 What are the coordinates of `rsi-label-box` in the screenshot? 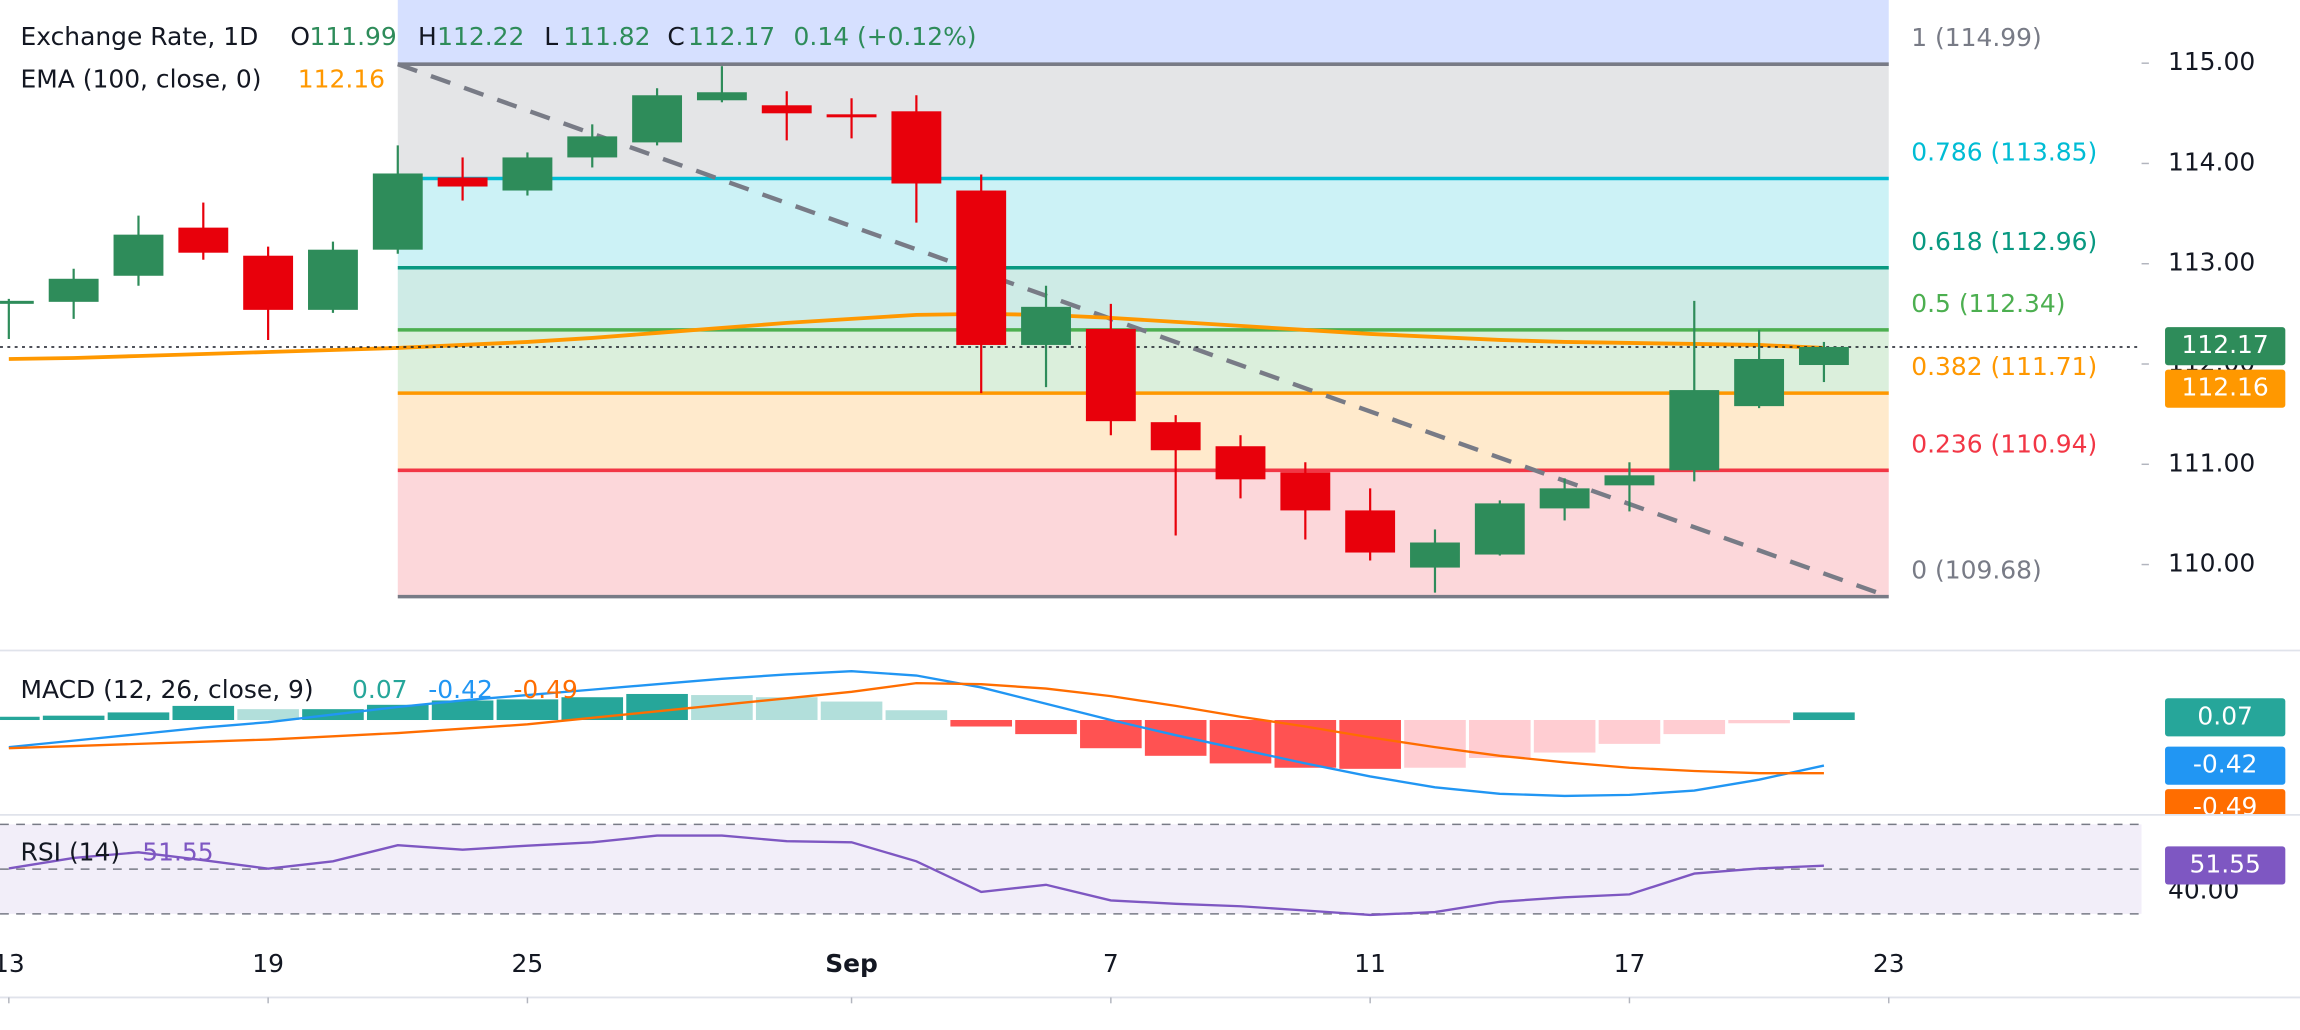 It's located at (2225, 865).